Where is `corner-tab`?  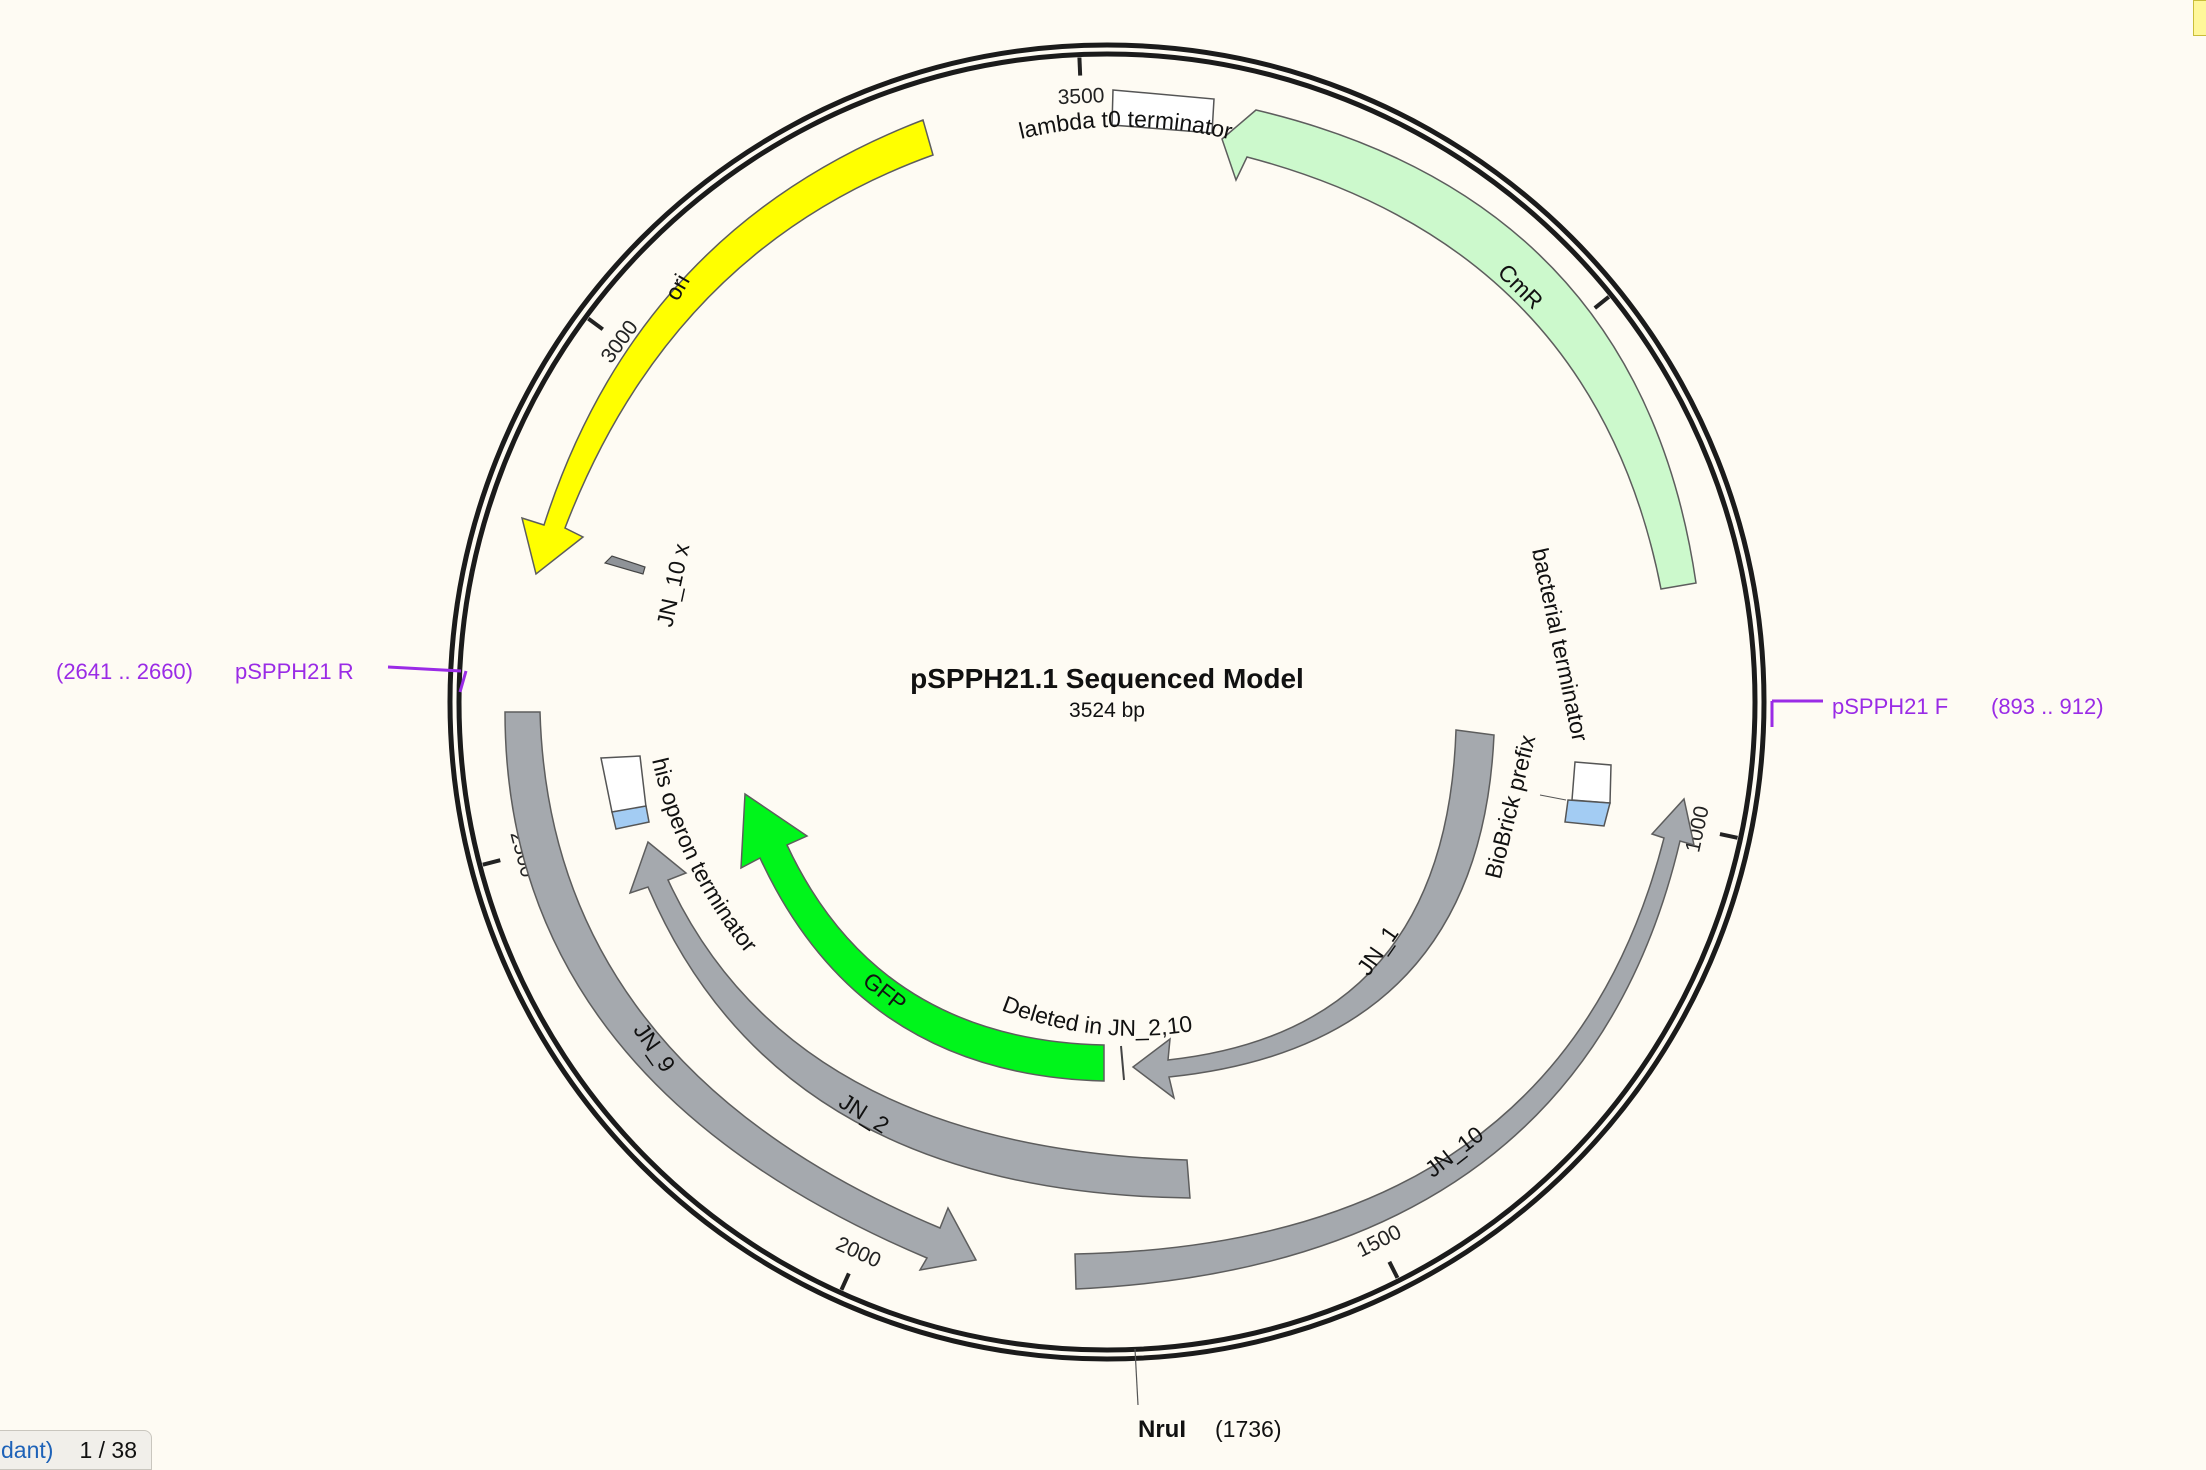 corner-tab is located at coordinates (2199, 18).